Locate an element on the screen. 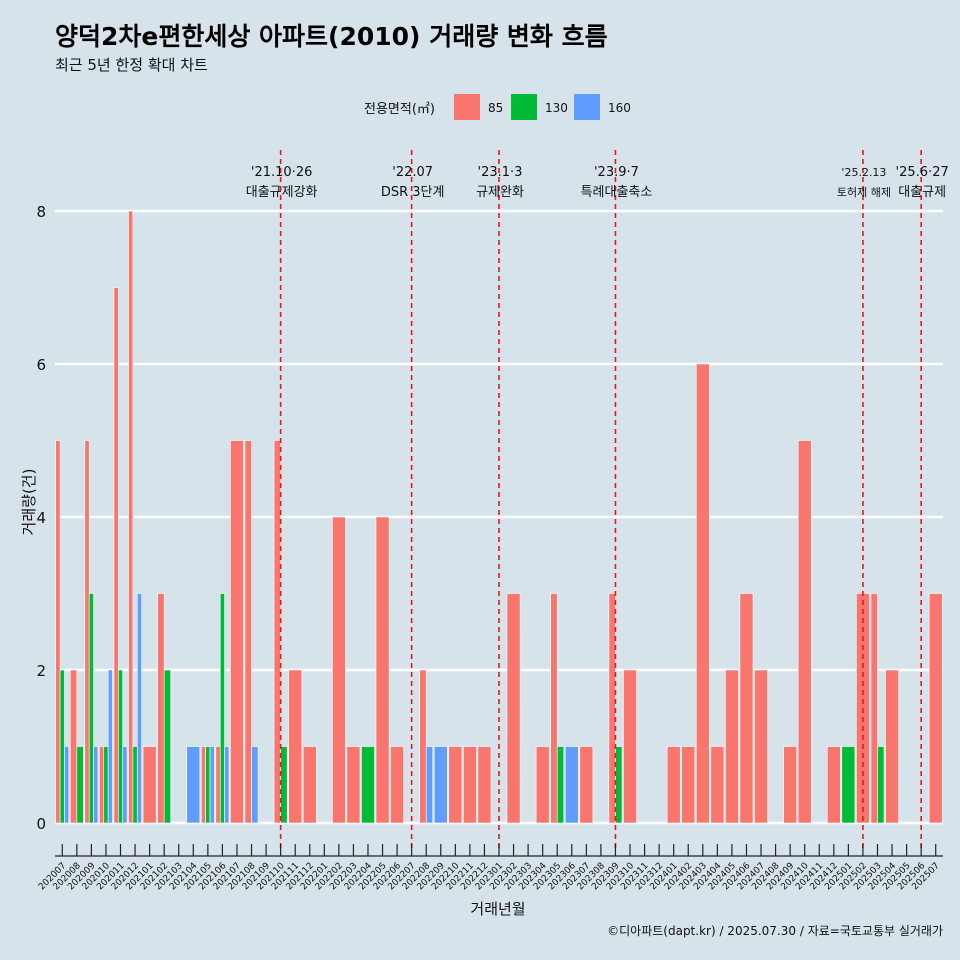  y-axis: 0 2 4 6 8 is located at coordinates (41, 518).